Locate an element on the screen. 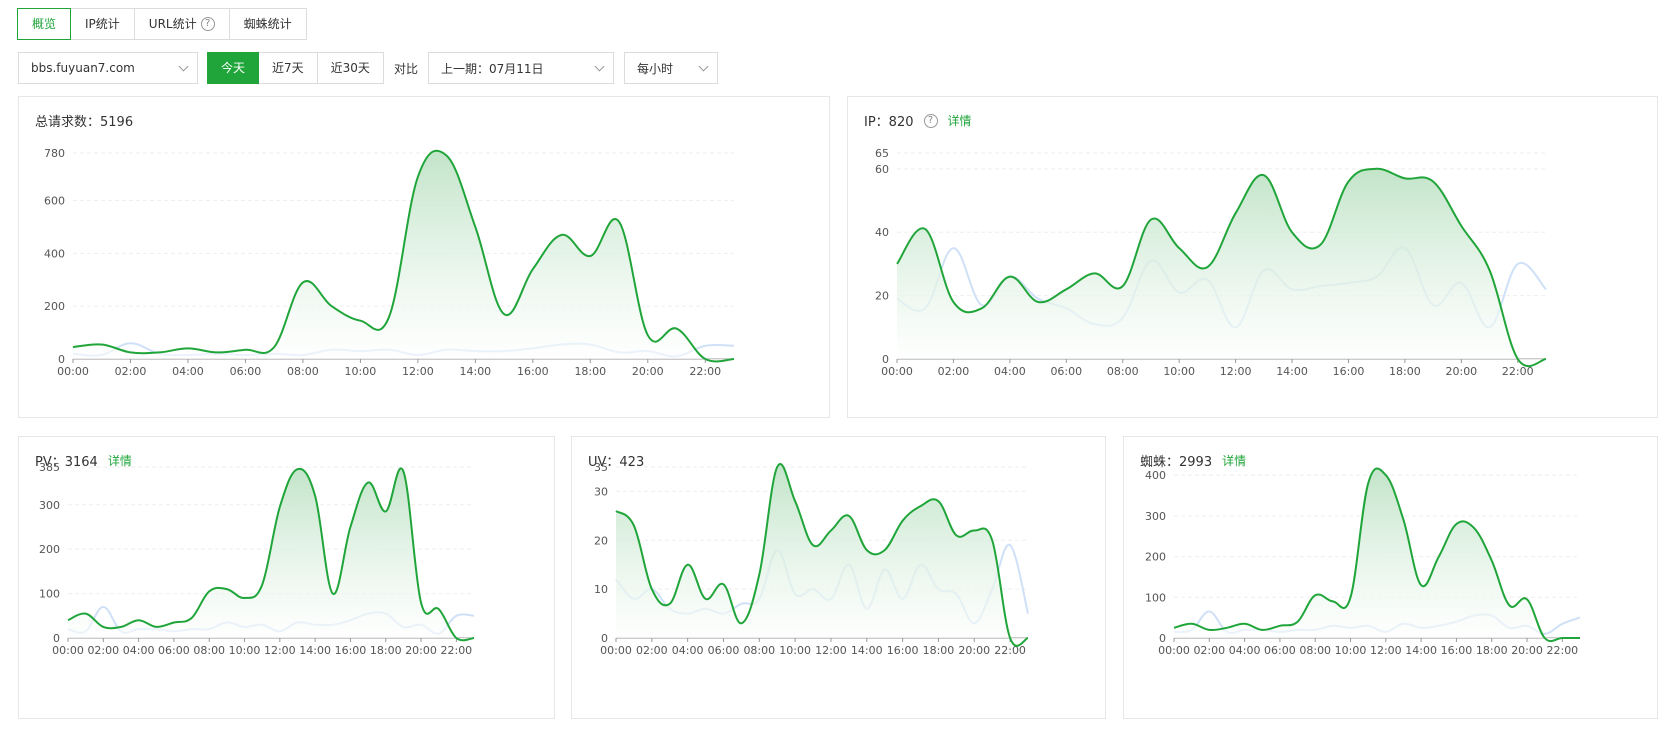 This screenshot has height=740, width=1677. y-tick-label: 600 is located at coordinates (54, 201).